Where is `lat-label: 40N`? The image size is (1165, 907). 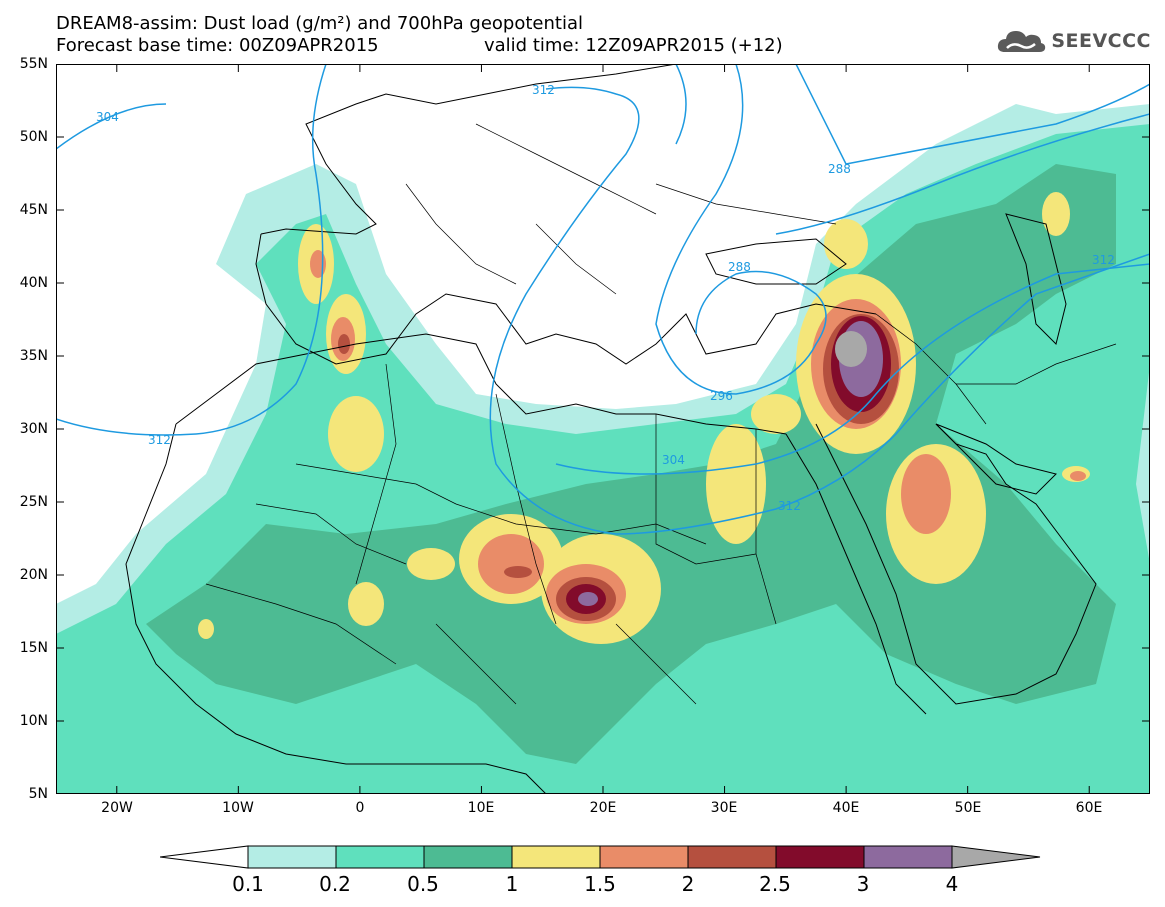 lat-label: 40N is located at coordinates (33, 283).